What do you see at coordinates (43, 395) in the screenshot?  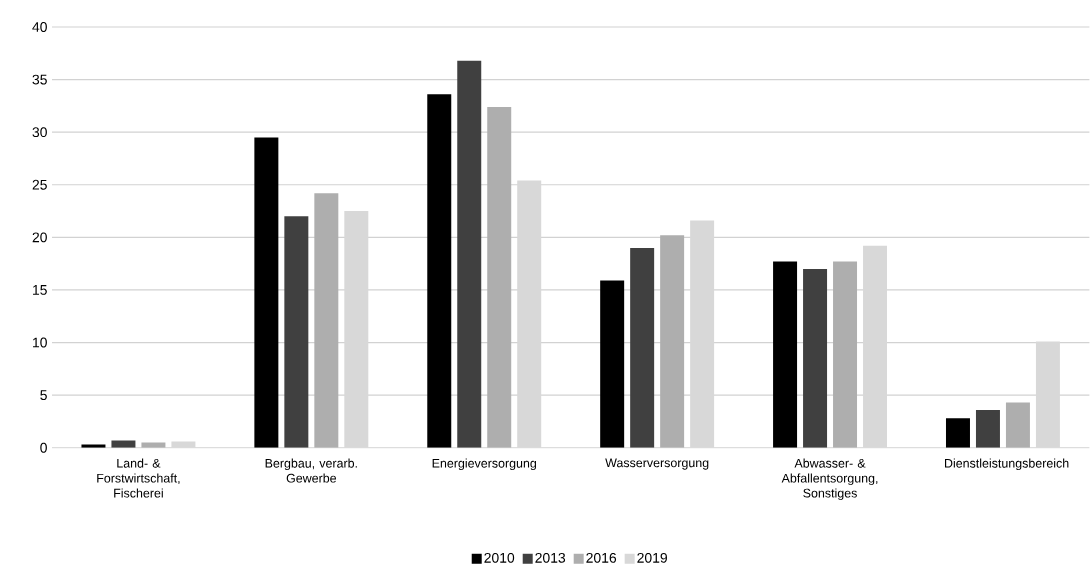 I see `y-tick-label: 5` at bounding box center [43, 395].